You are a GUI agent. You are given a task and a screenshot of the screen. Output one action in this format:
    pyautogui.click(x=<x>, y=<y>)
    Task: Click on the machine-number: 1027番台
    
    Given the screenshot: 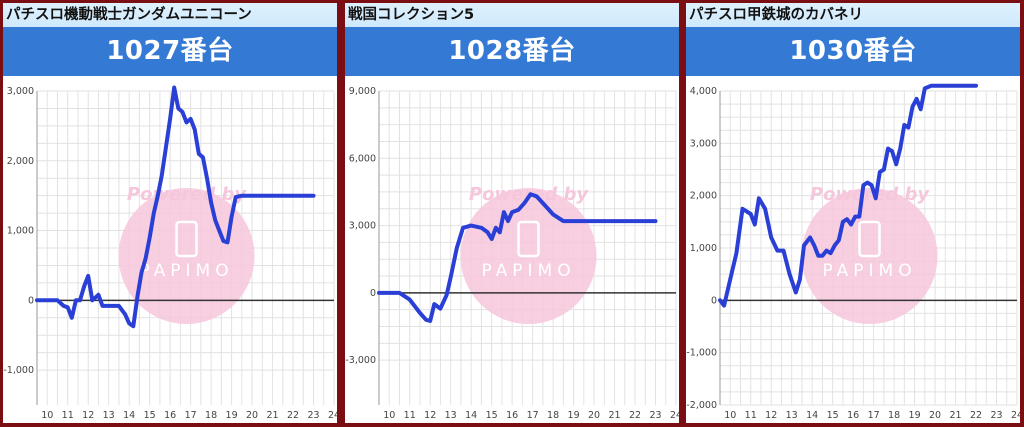 What is the action you would take?
    pyautogui.click(x=170, y=51)
    